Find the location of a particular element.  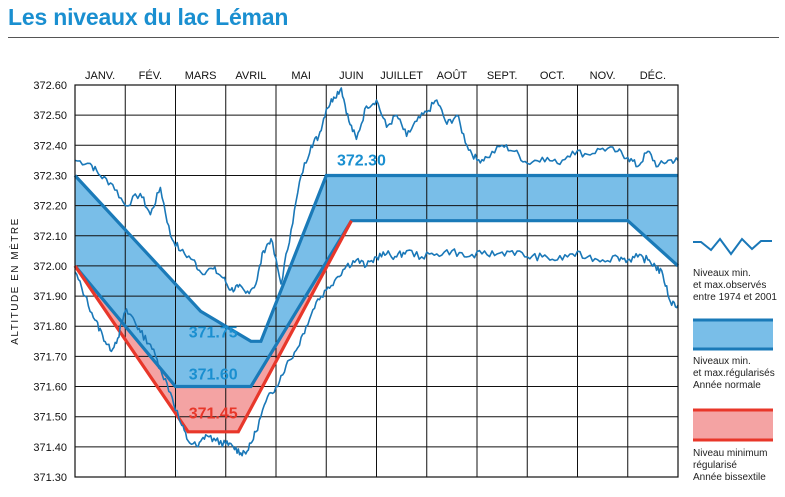

title-divider is located at coordinates (393, 37).